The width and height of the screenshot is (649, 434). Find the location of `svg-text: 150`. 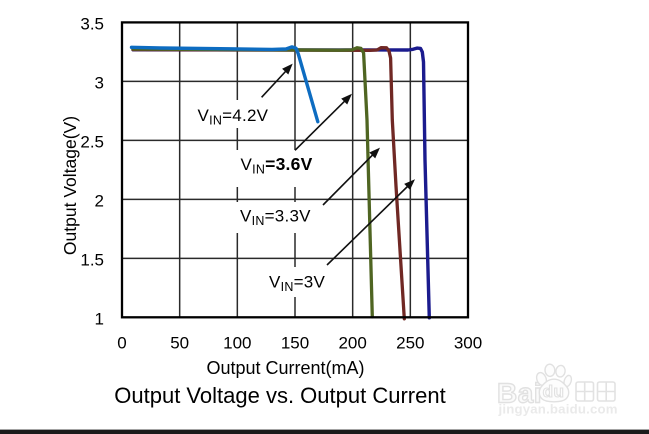

svg-text: 150 is located at coordinates (295, 343).